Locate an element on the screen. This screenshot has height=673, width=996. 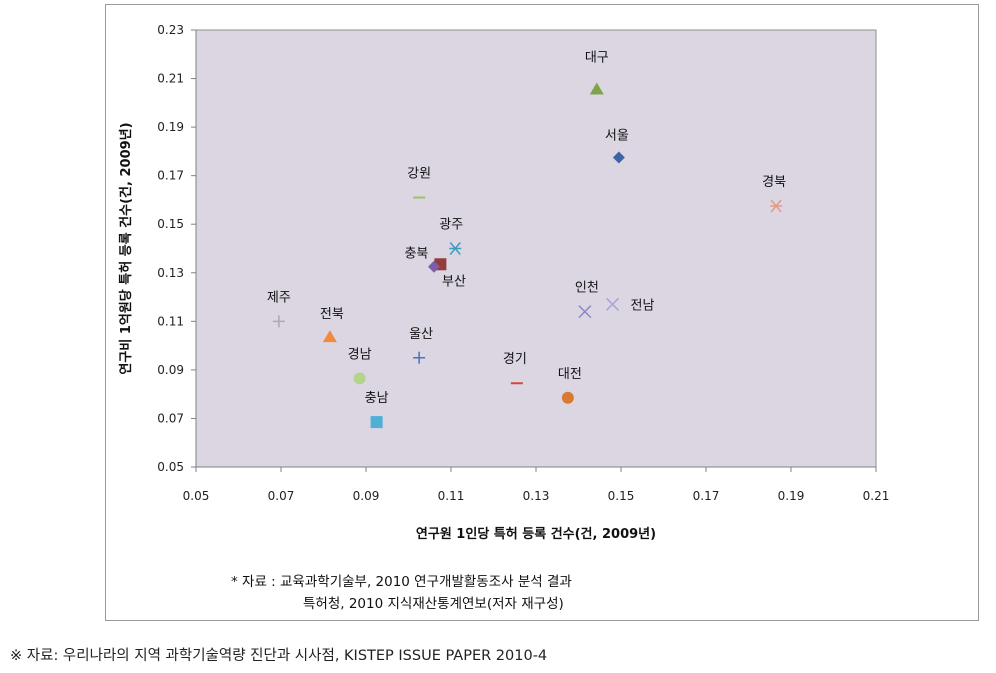
point-전북 is located at coordinates (329, 336).